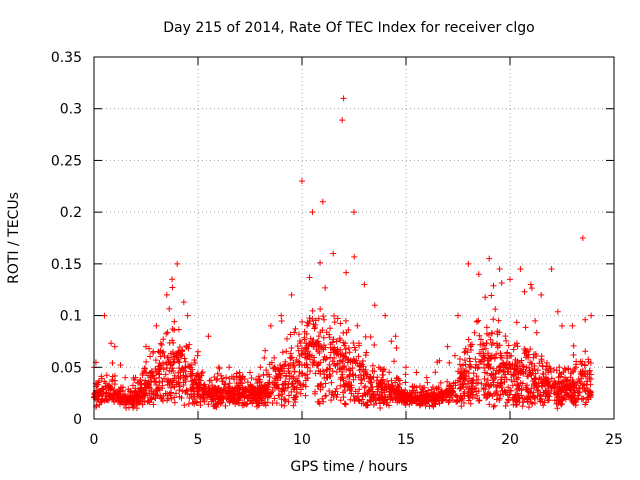  Describe the element at coordinates (71, 110) in the screenshot. I see `y-tick-label: 0.3` at that location.